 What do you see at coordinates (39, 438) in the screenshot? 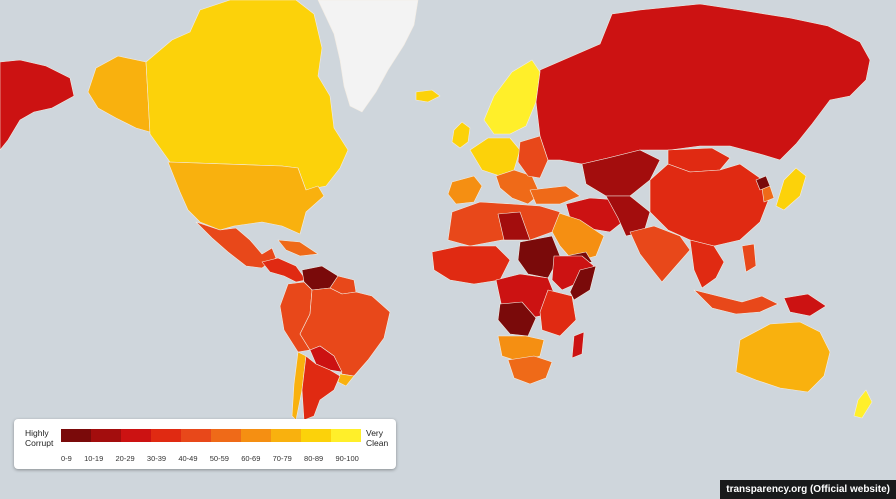
I see `legend-left-label: Highly Corrupt` at bounding box center [39, 438].